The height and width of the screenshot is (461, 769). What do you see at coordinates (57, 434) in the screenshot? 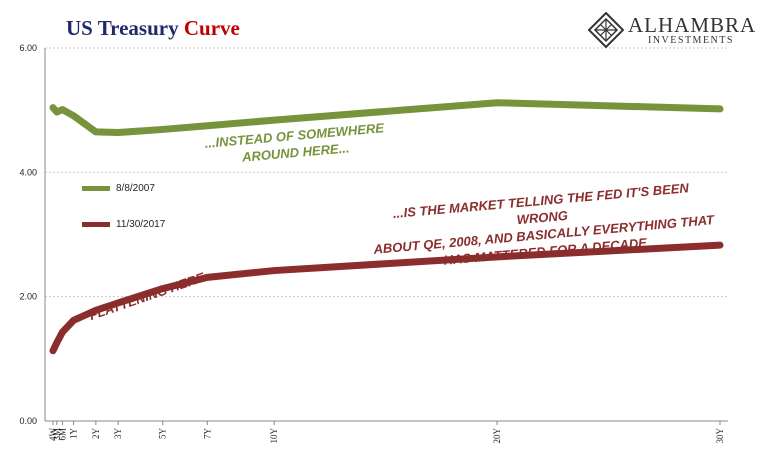
I see `x-tick-label-1: 3M` at bounding box center [57, 434].